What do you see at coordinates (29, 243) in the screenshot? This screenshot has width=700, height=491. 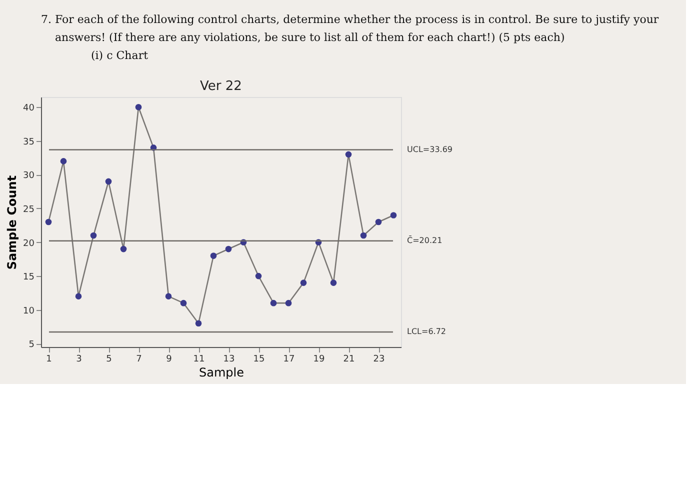 I see `y-tick-label: 20` at bounding box center [29, 243].